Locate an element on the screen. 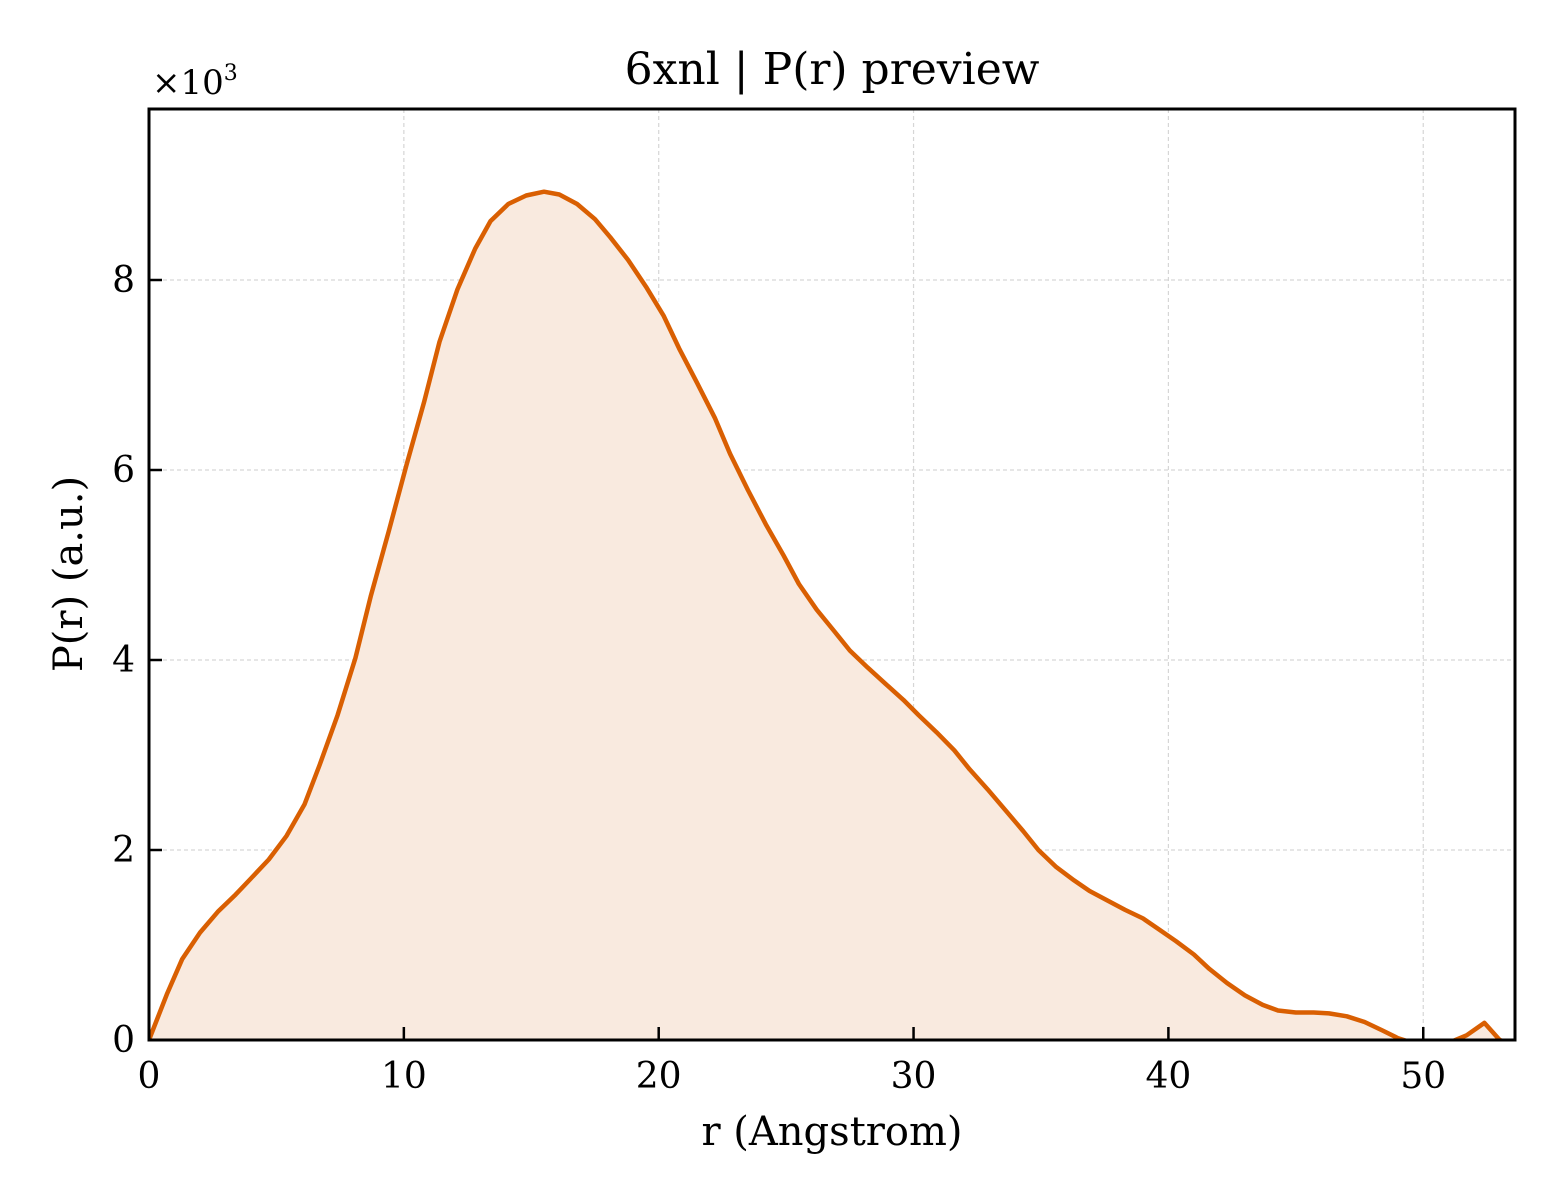  x-tick-label-5: 50 is located at coordinates (1423, 1076).